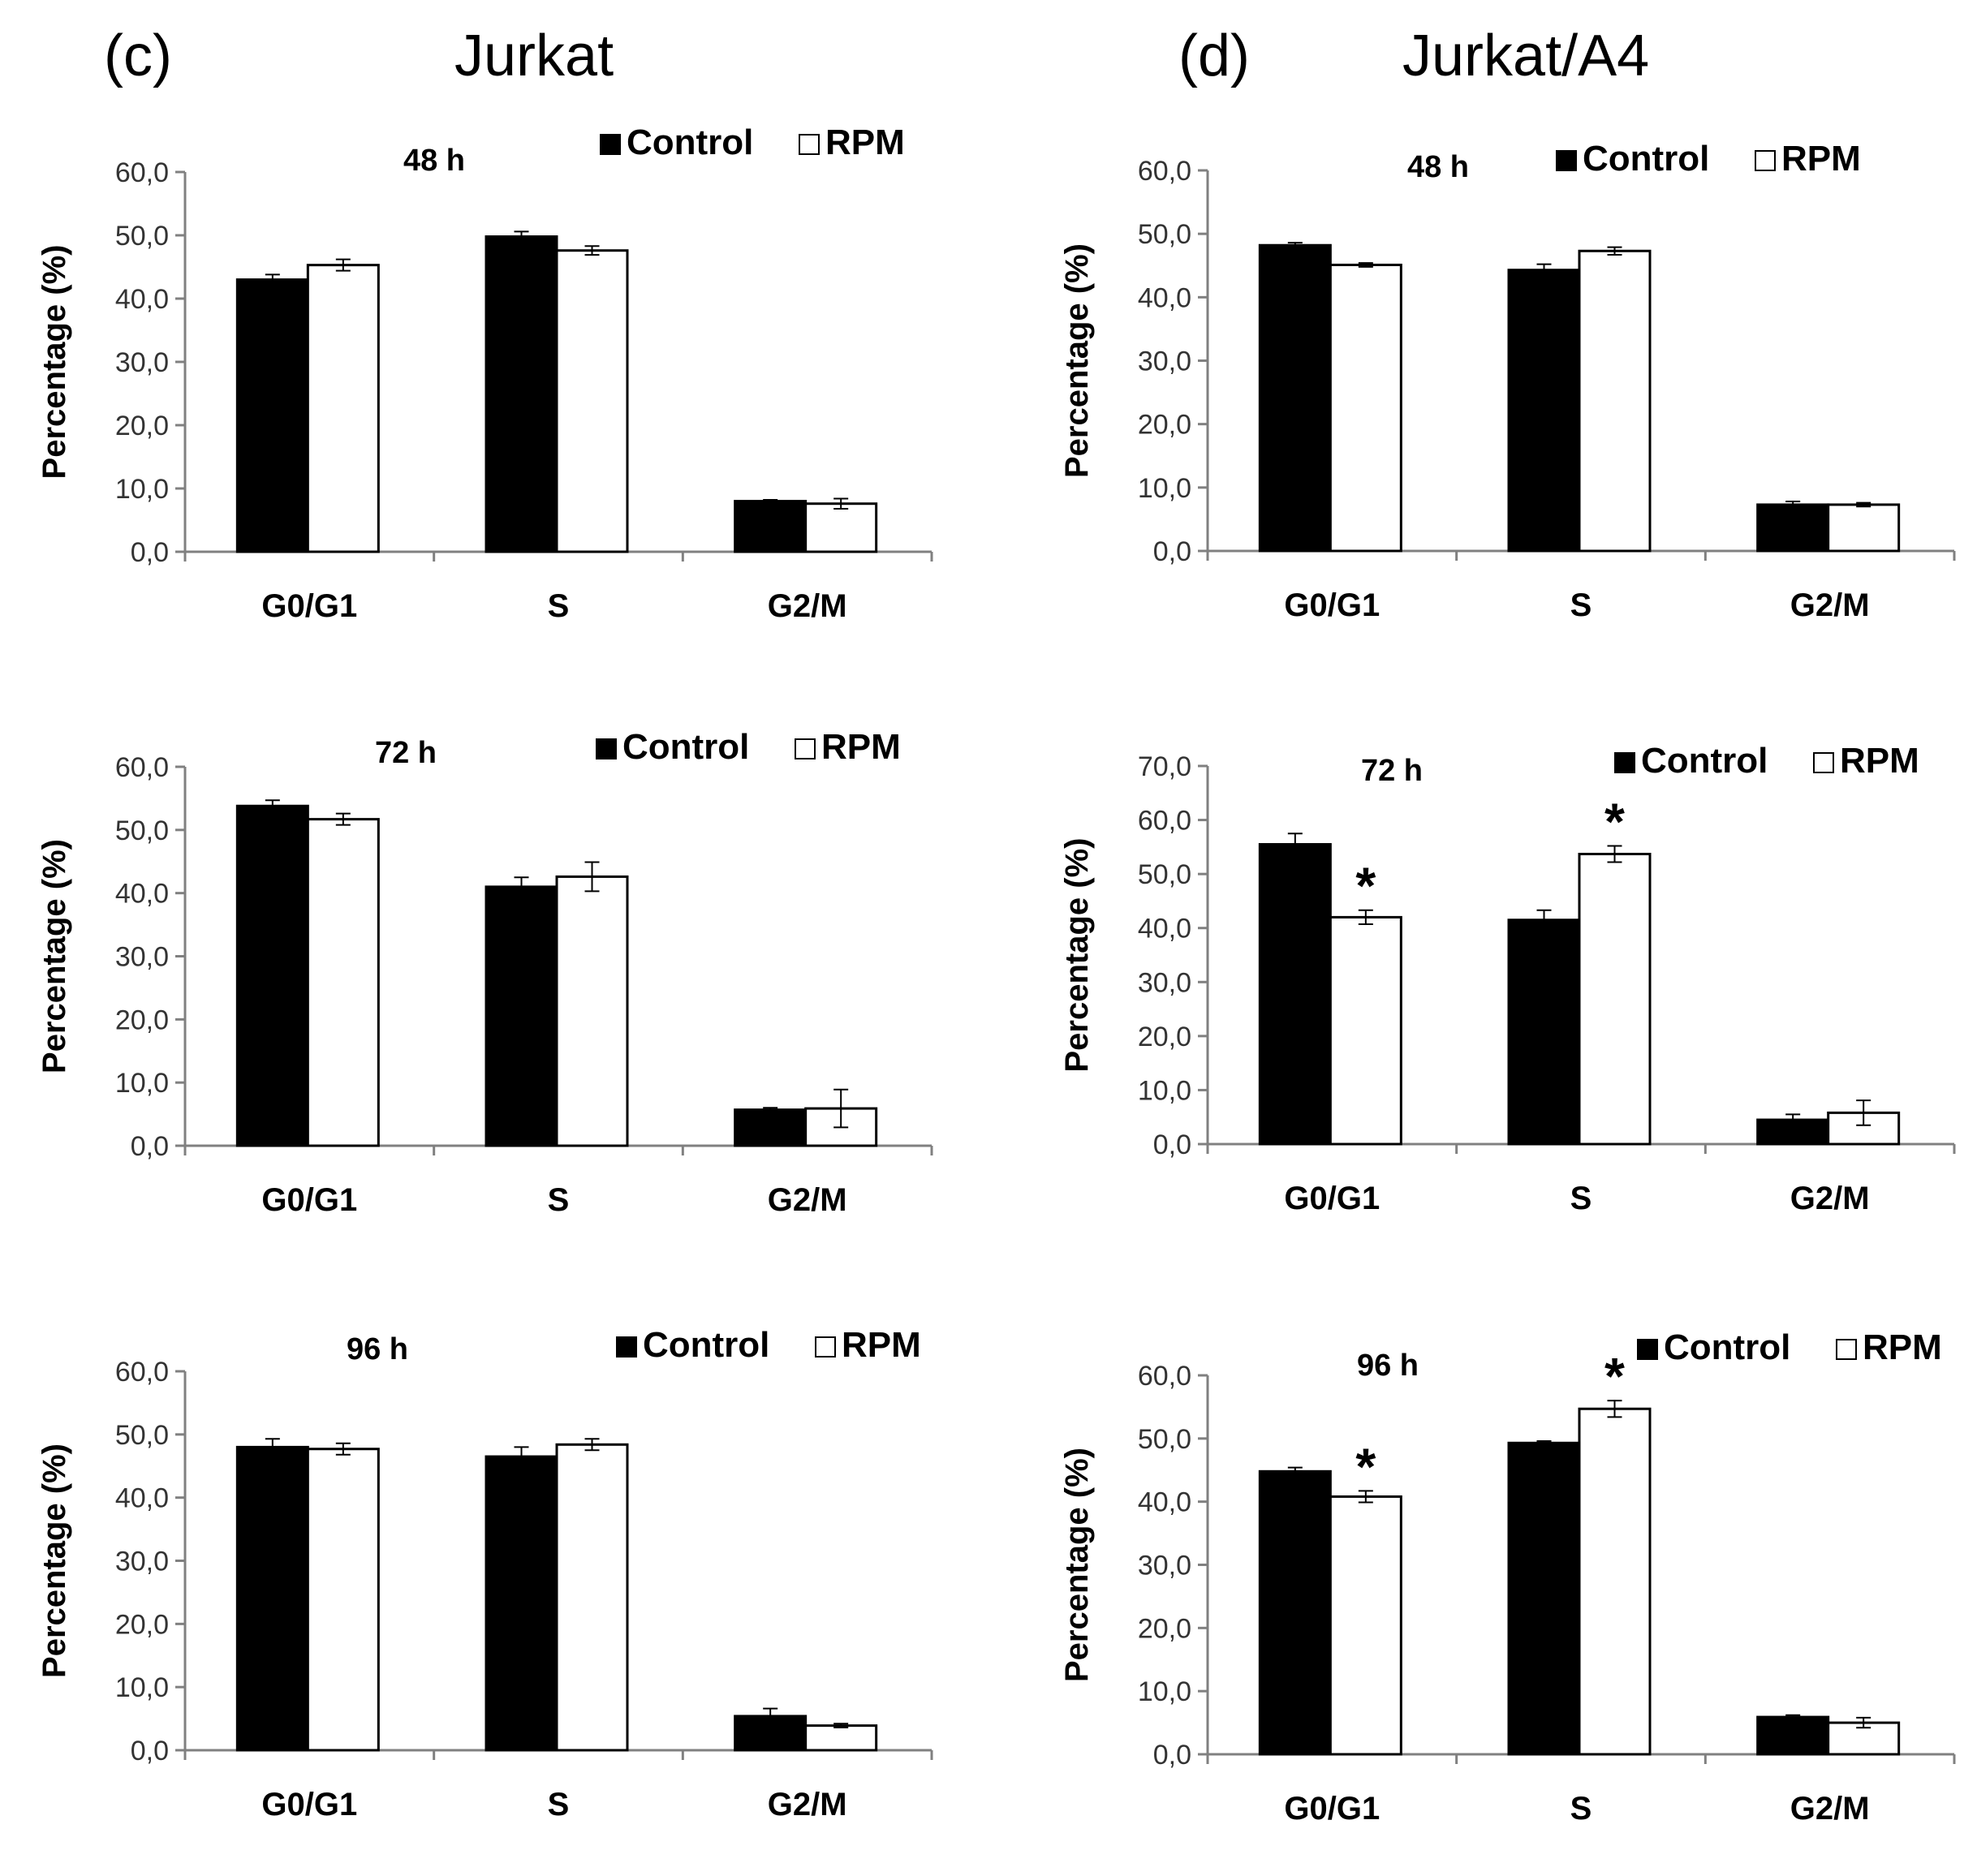 The width and height of the screenshot is (1977, 1876). What do you see at coordinates (1164, 234) in the screenshot?
I see `chart-d-0-y-tick-label: 50,0` at bounding box center [1164, 234].